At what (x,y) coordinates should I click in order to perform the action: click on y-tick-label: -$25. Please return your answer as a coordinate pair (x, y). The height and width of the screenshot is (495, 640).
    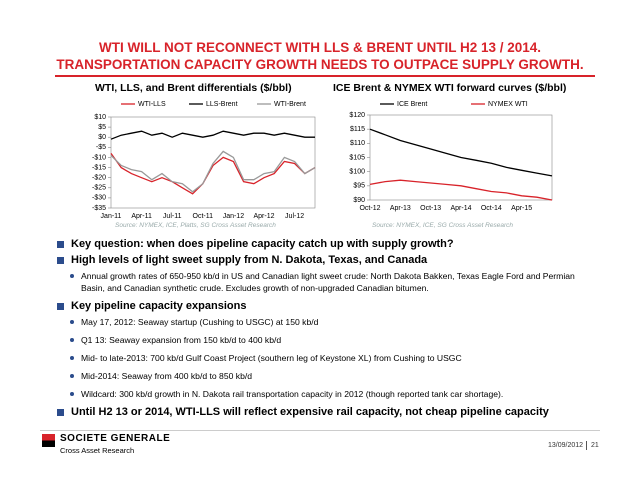
    Looking at the image, I should click on (99, 188).